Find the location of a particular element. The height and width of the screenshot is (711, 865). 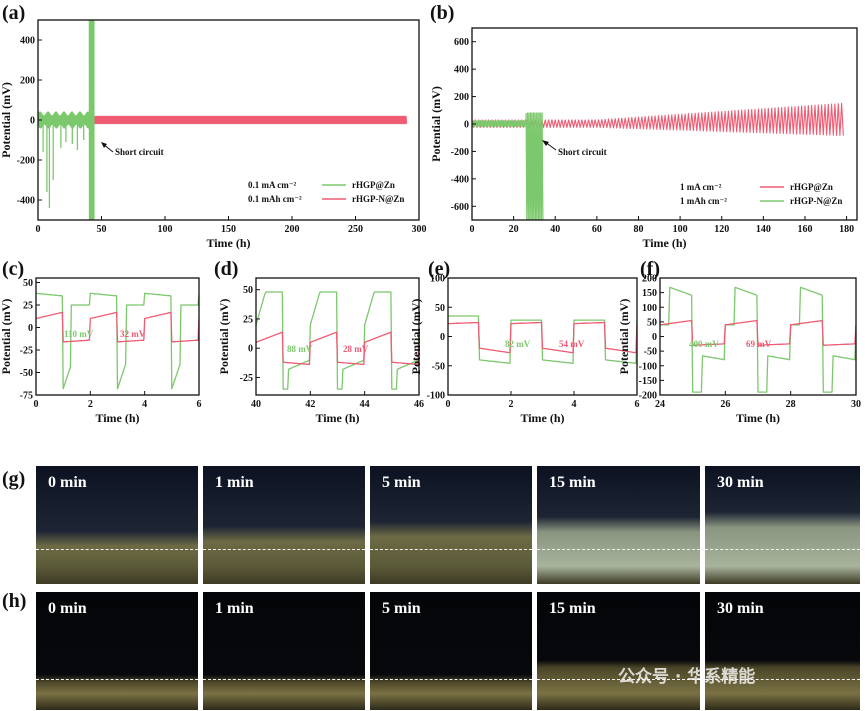

legend-condition: 0.1 mA cm⁻² is located at coordinates (272, 185).